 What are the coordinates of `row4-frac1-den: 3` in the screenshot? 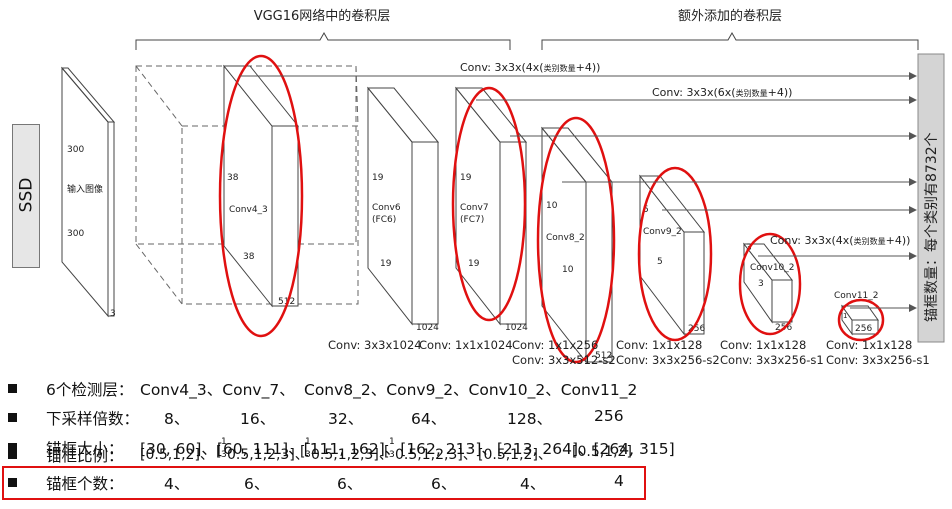 It's located at (224, 455).